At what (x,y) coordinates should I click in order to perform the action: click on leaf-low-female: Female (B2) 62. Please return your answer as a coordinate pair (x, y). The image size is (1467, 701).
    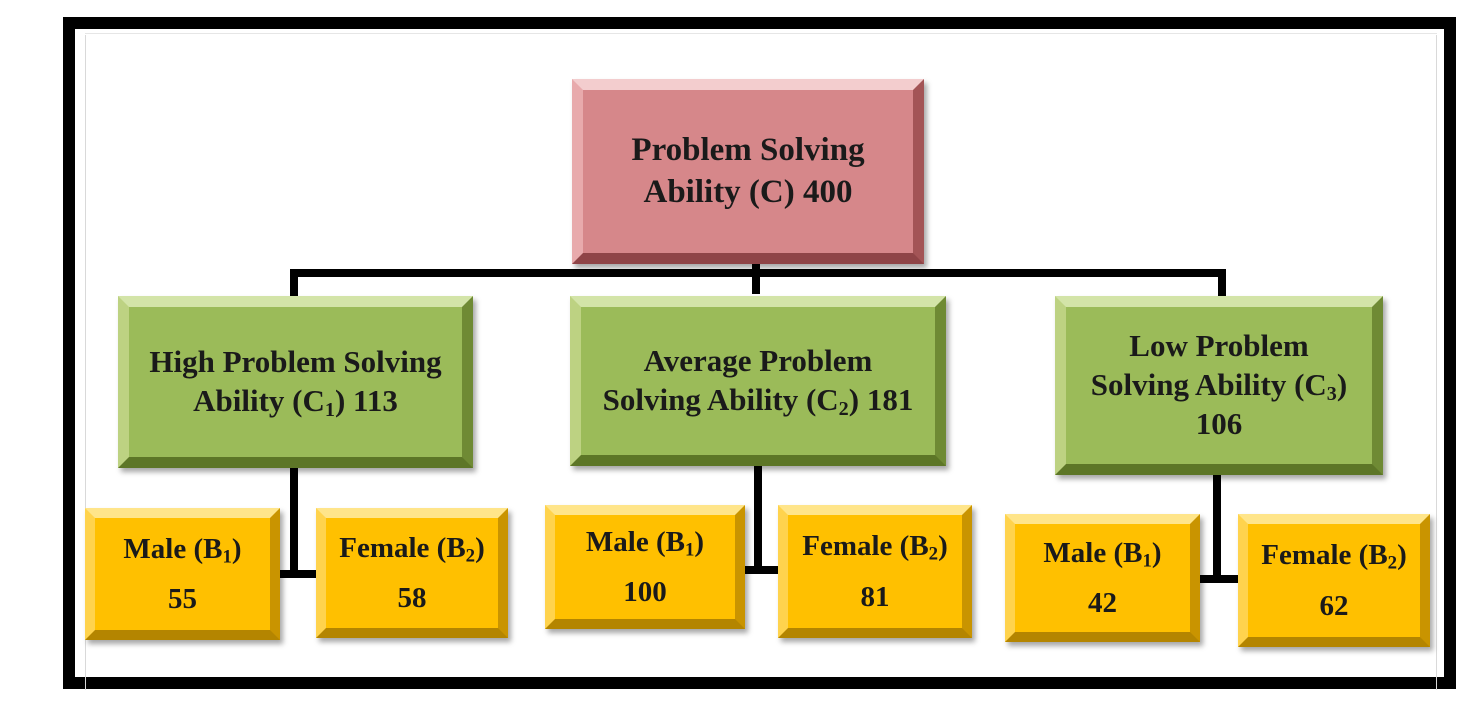
    Looking at the image, I should click on (1334, 580).